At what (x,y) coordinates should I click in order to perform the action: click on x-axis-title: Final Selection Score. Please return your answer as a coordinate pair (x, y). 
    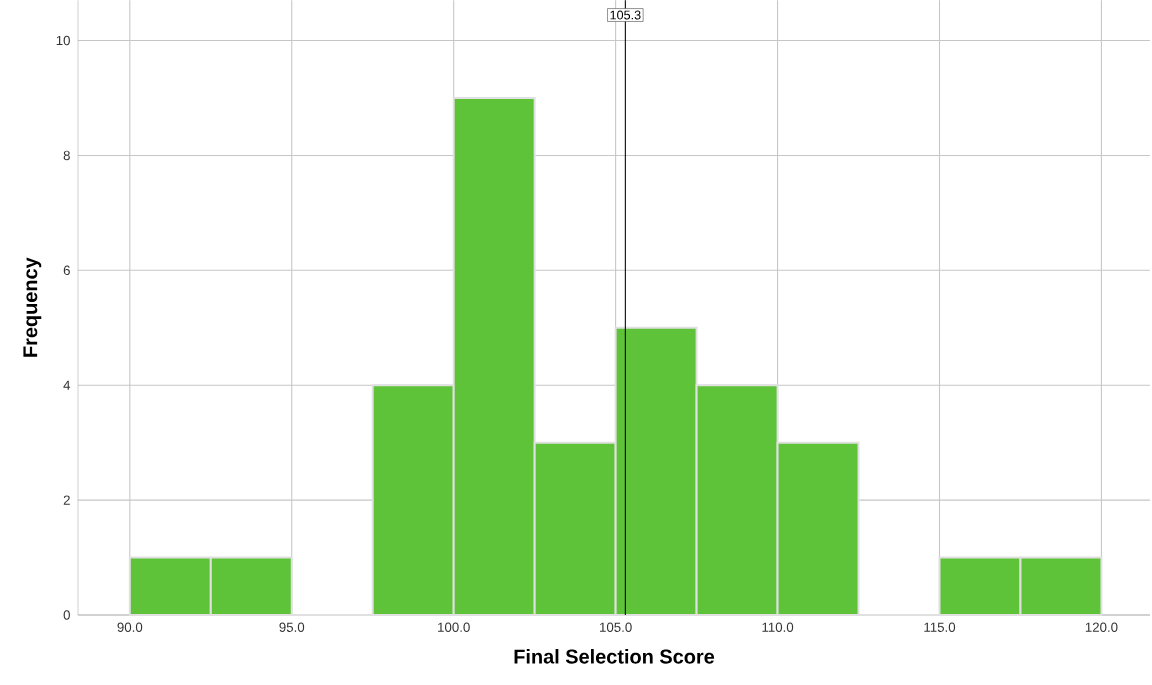
    Looking at the image, I should click on (614, 656).